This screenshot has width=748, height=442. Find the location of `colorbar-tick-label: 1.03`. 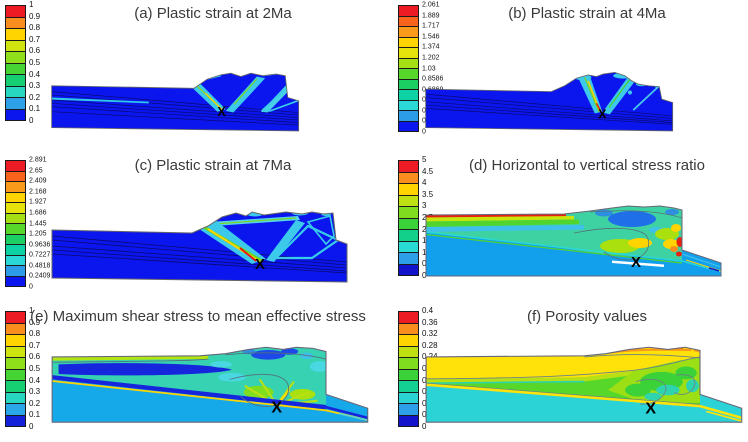

colorbar-tick-label: 1.03 is located at coordinates (429, 68).